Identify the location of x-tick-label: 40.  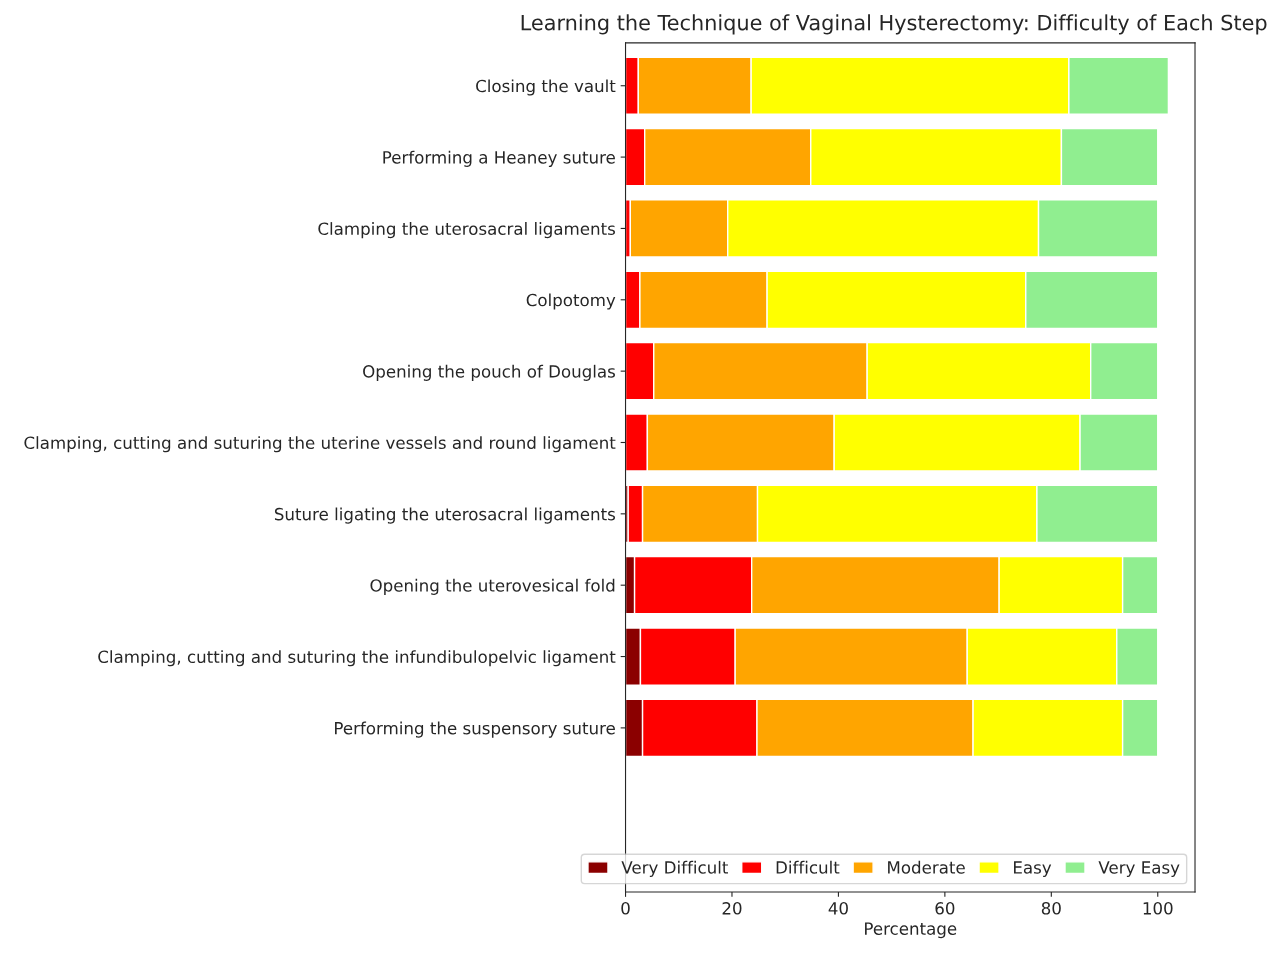
(838, 908).